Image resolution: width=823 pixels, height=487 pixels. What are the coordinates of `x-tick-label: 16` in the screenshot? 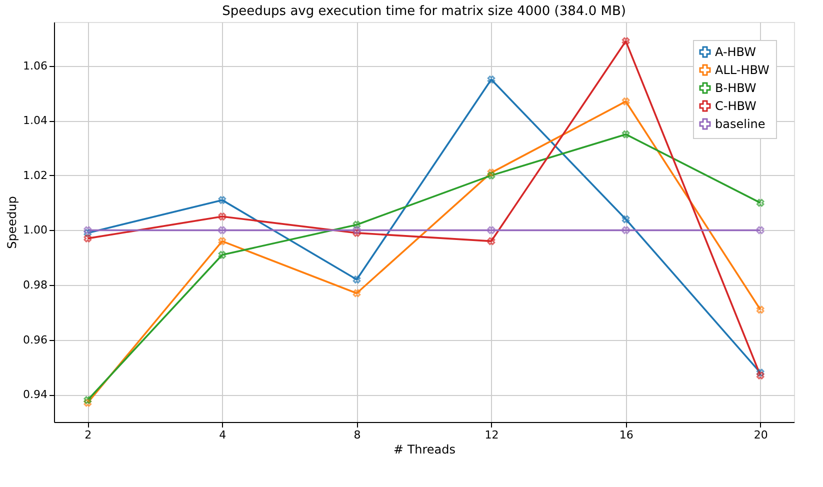 It's located at (626, 435).